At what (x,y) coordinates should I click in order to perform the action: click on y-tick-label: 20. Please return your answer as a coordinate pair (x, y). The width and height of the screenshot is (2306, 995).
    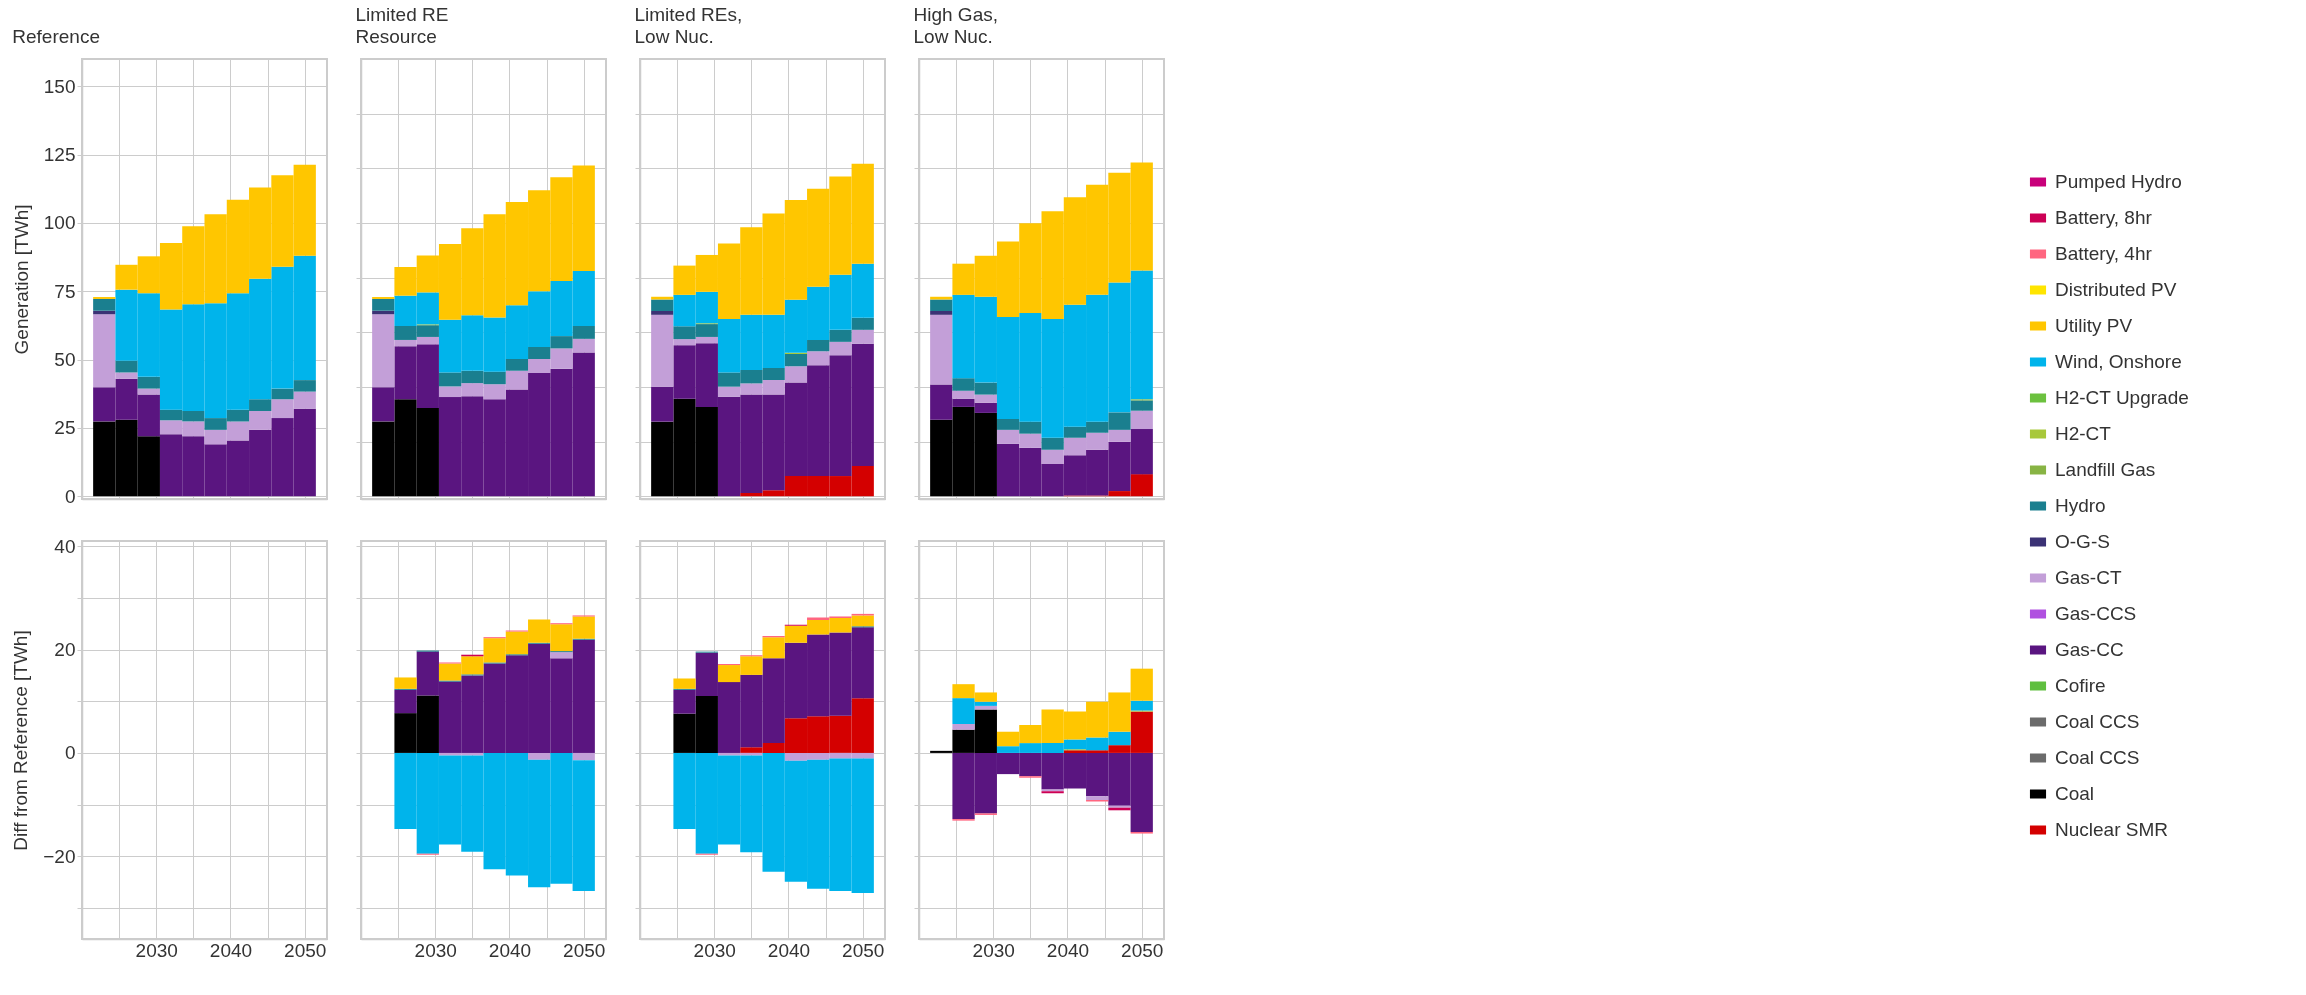
    Looking at the image, I should click on (65, 650).